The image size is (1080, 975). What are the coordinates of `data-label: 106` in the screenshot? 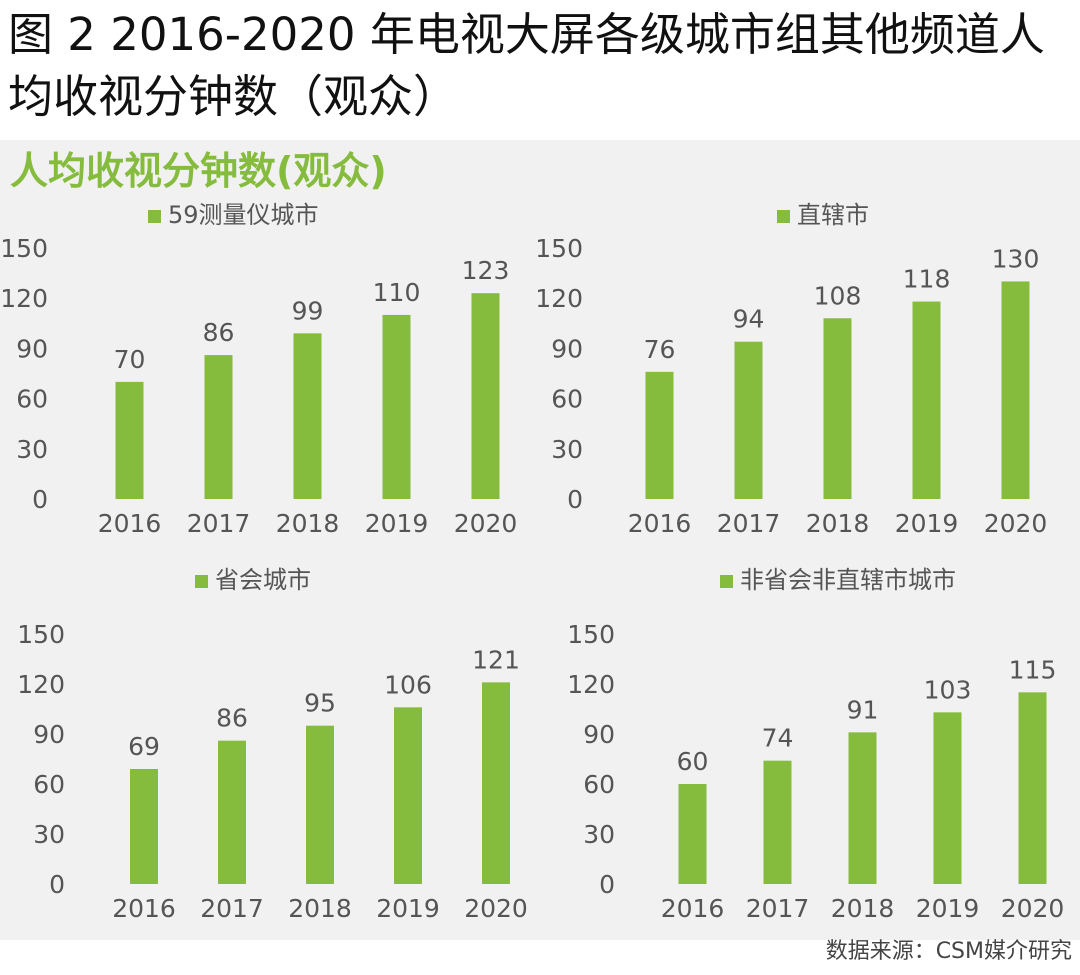 It's located at (408, 684).